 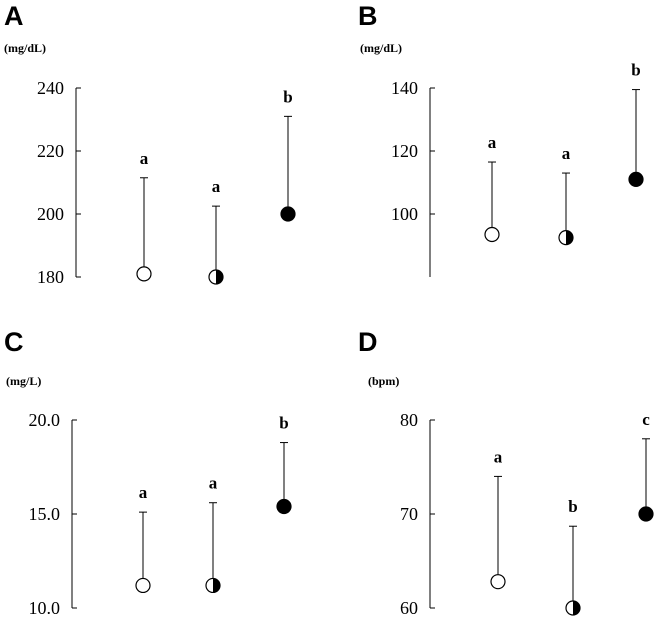 I want to click on panel-c-point-open, so click(x=143, y=585).